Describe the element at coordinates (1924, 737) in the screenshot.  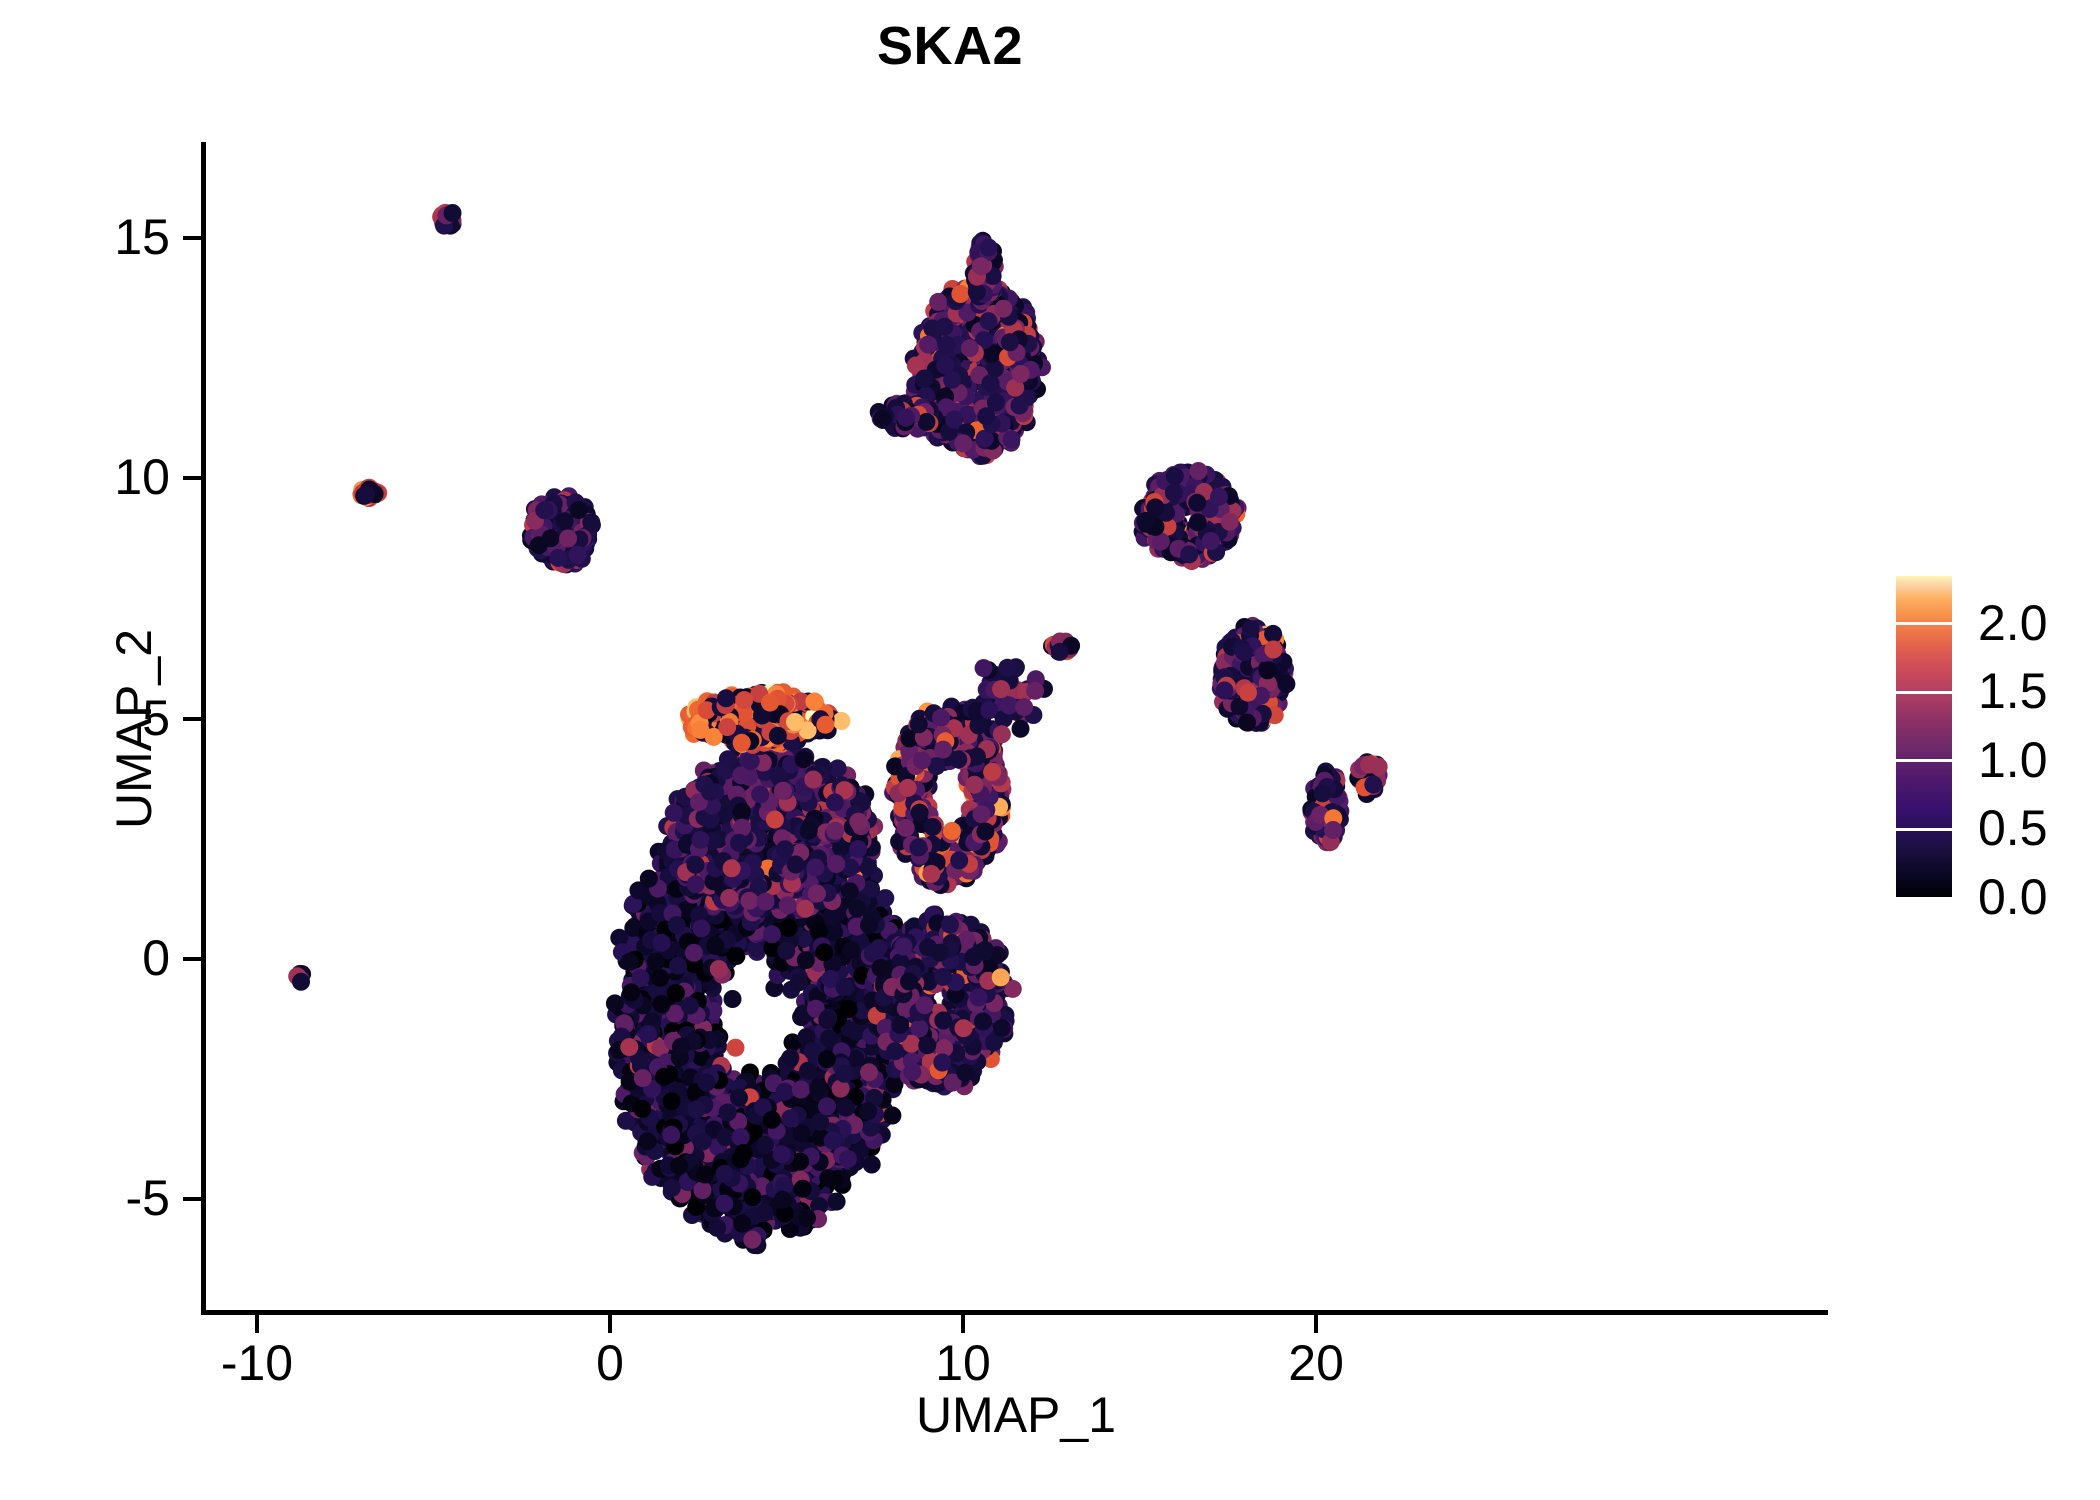
I see `colorbar-gradient` at that location.